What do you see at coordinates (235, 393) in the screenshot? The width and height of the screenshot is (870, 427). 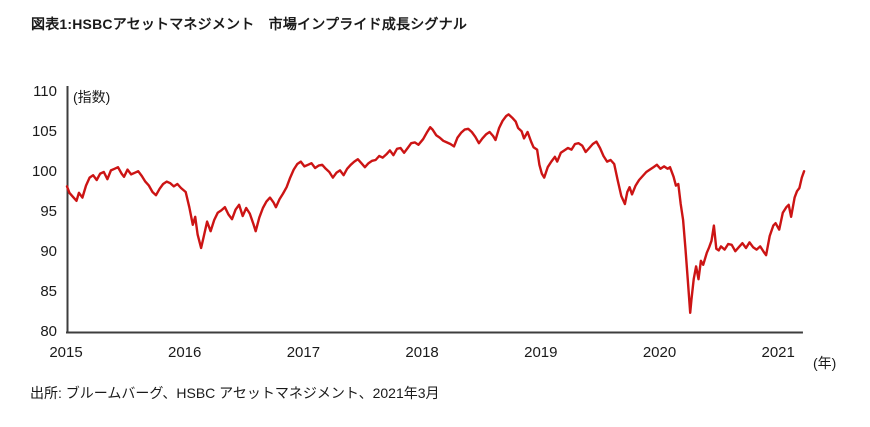 I see `source-note: 出所: ブルームバーグ、HSBC アセットマネジメント、2021年3月` at bounding box center [235, 393].